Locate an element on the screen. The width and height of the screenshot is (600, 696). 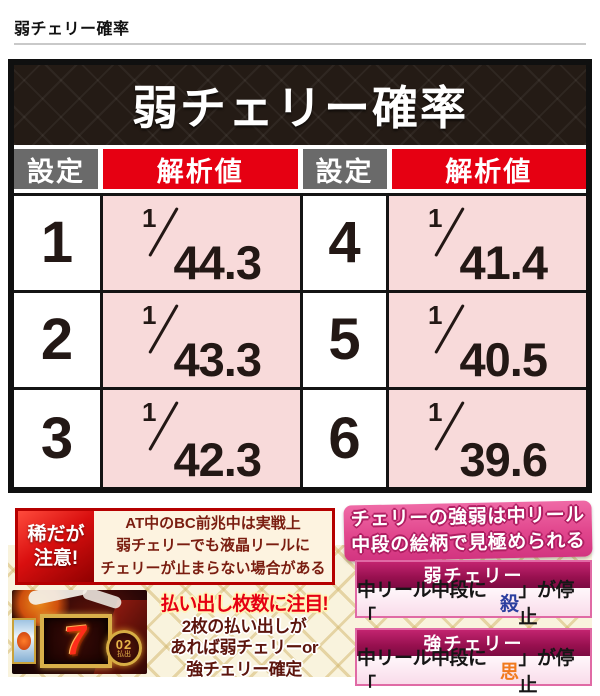
table-title: 弱チェリー確率 is located at coordinates (300, 108).